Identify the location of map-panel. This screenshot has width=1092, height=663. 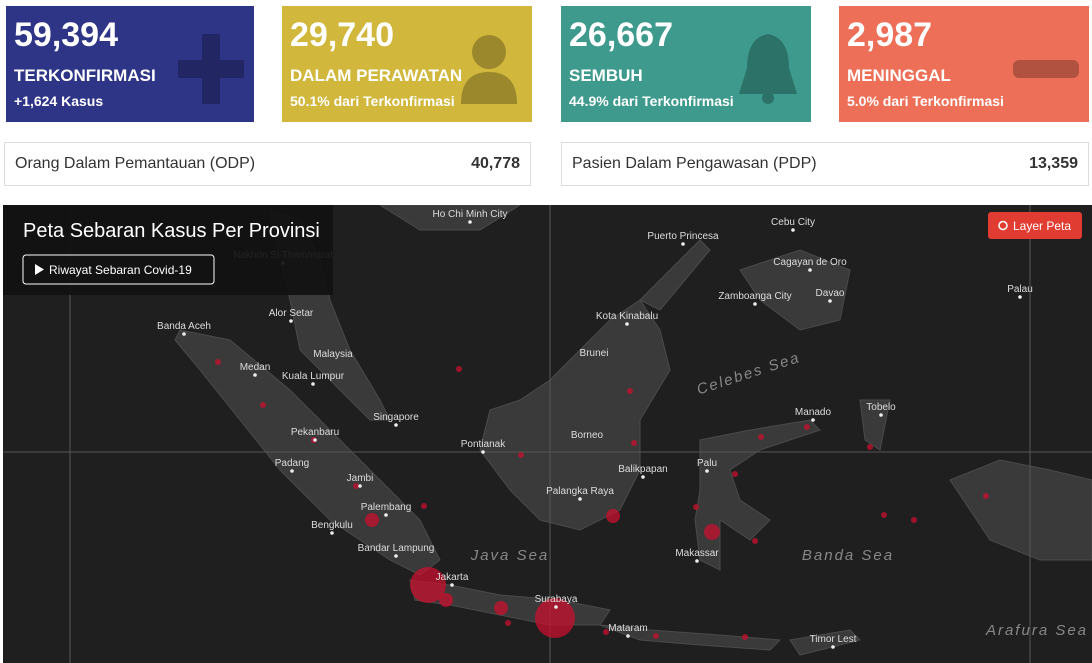
(168, 250).